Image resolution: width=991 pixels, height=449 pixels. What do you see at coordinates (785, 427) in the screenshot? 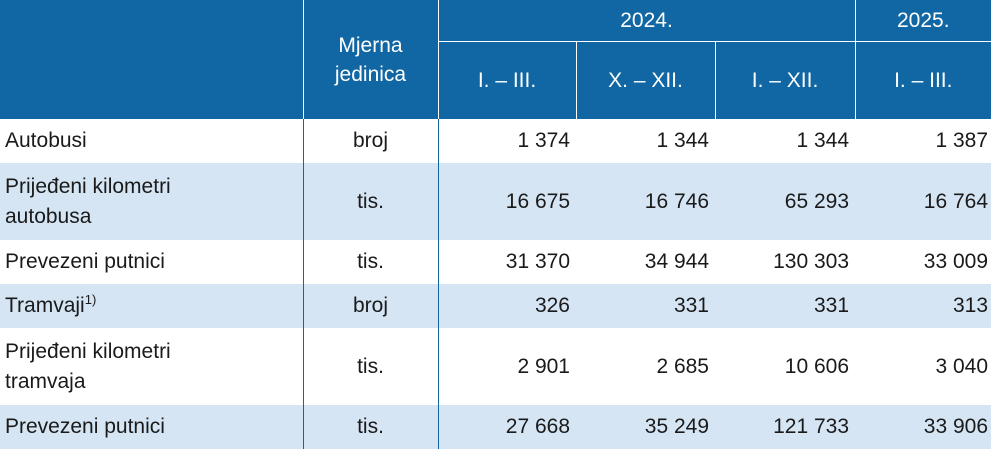
I see `row-value: 121 733` at bounding box center [785, 427].